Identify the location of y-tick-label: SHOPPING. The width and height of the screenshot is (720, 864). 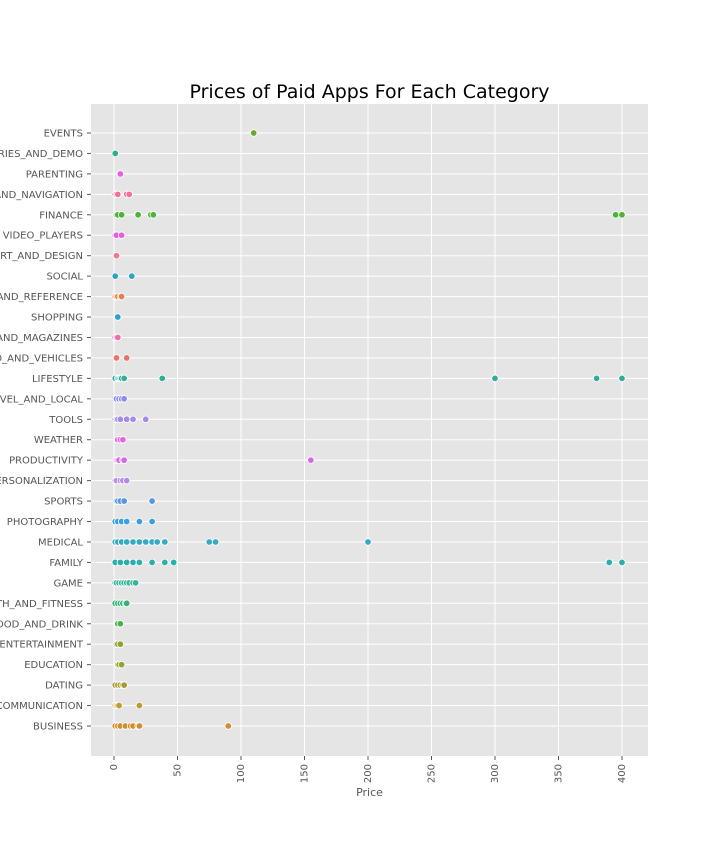
(57, 318).